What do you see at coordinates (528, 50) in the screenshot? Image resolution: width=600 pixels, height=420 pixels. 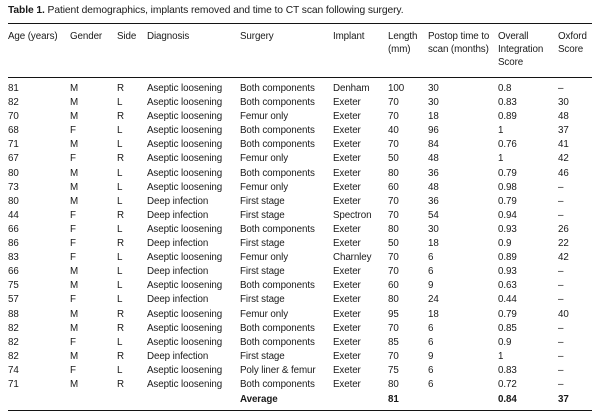 I see `column-header-integration-score: Overall Integration Score` at bounding box center [528, 50].